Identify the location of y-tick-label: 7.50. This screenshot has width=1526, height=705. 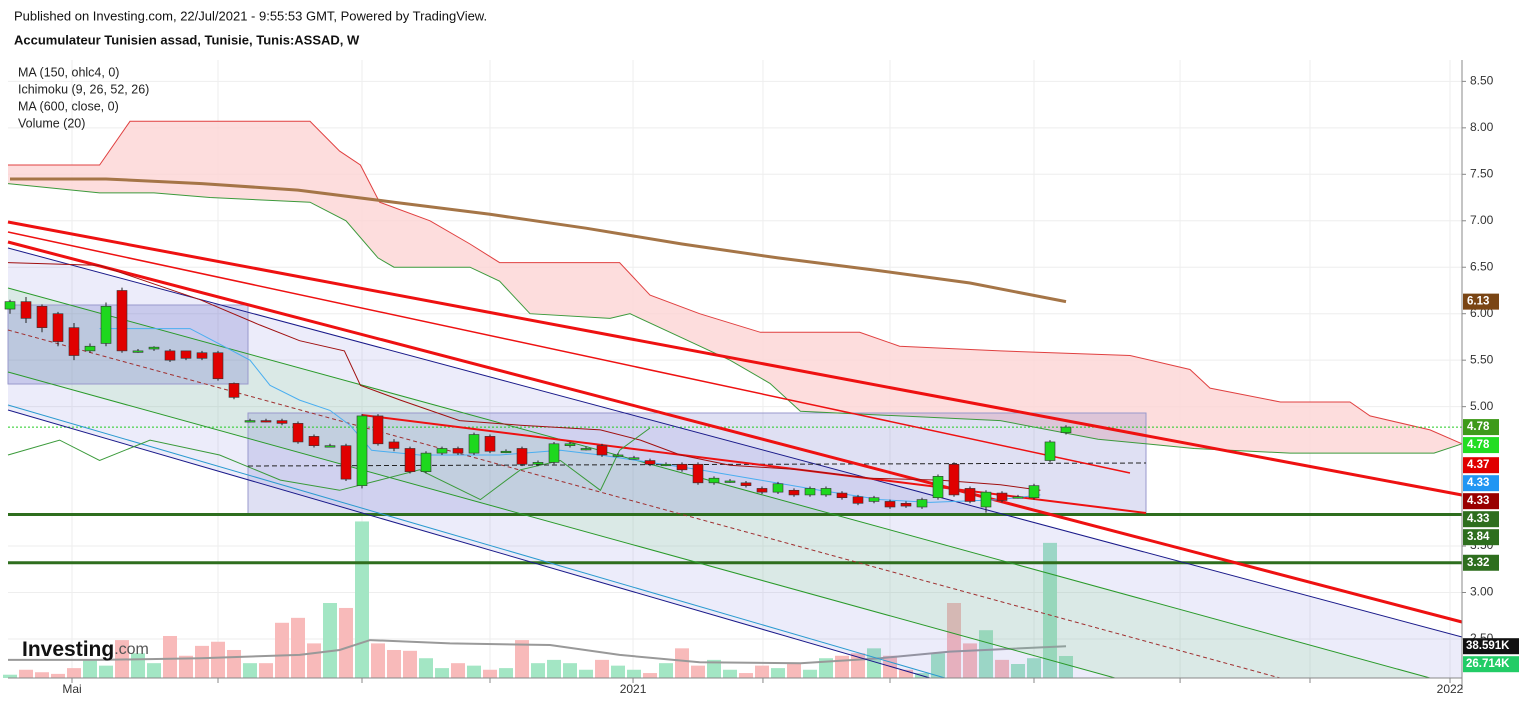
(1482, 173).